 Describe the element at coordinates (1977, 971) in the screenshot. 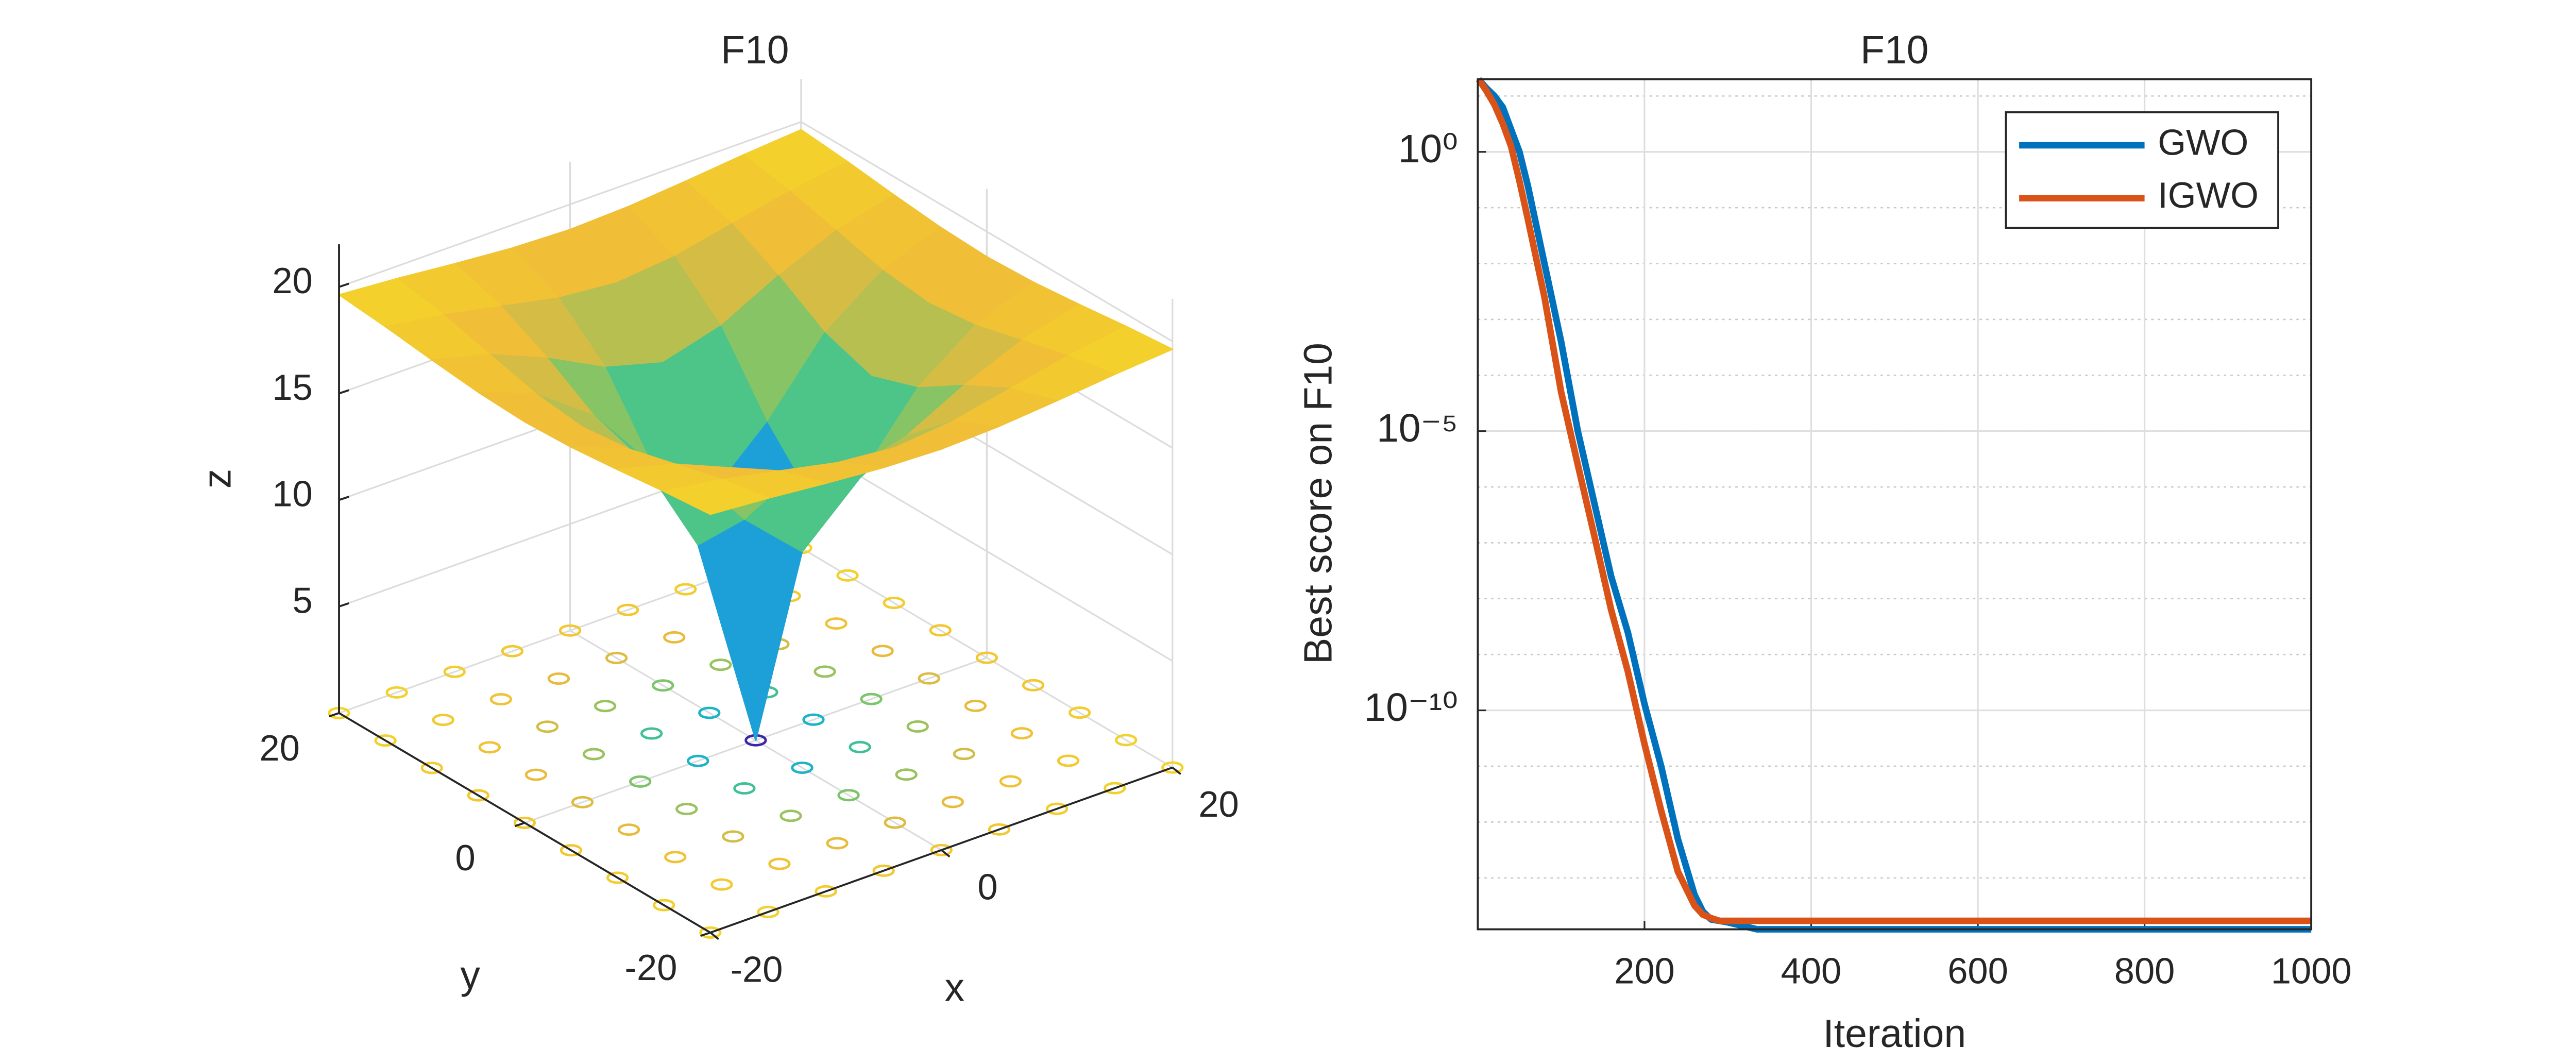

I see `x-tick-label: 600` at that location.